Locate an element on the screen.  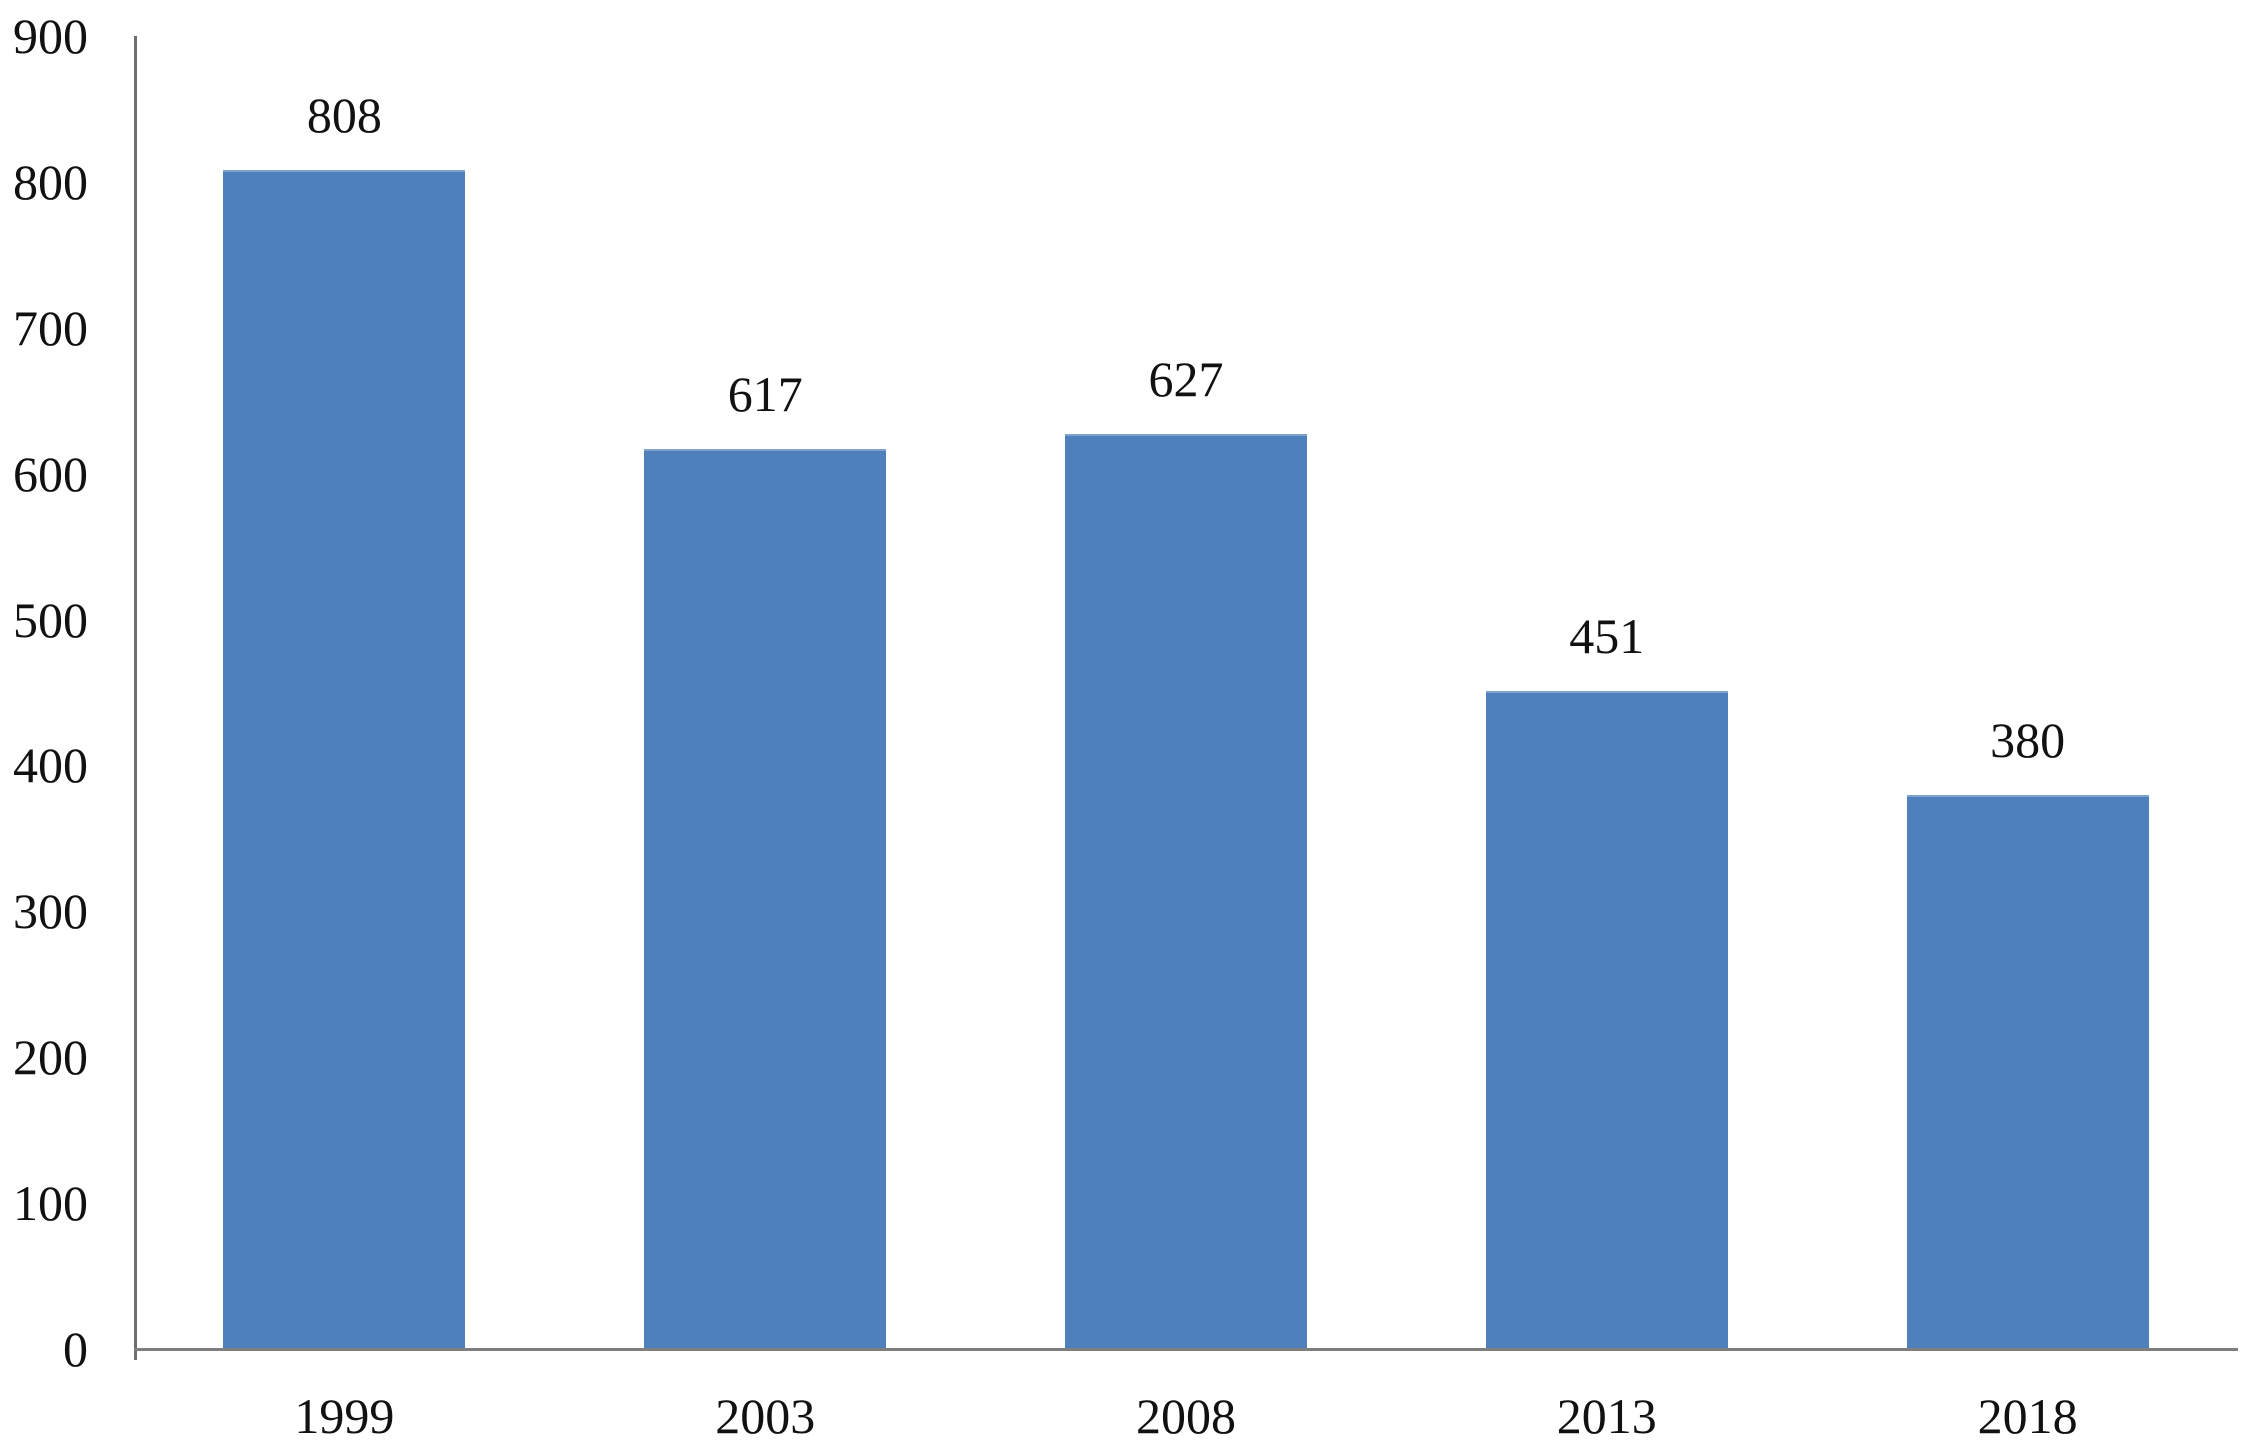
bar-value-label: 617 is located at coordinates (765, 393).